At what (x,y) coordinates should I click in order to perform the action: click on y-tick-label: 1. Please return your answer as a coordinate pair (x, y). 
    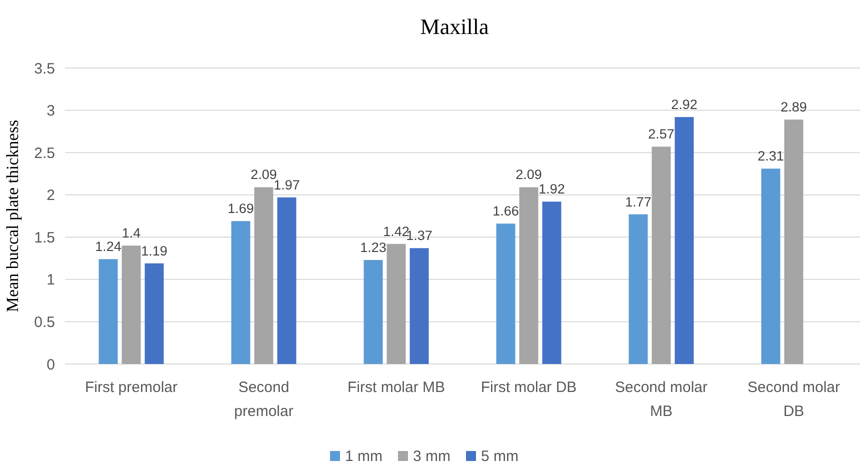
    Looking at the image, I should click on (50, 280).